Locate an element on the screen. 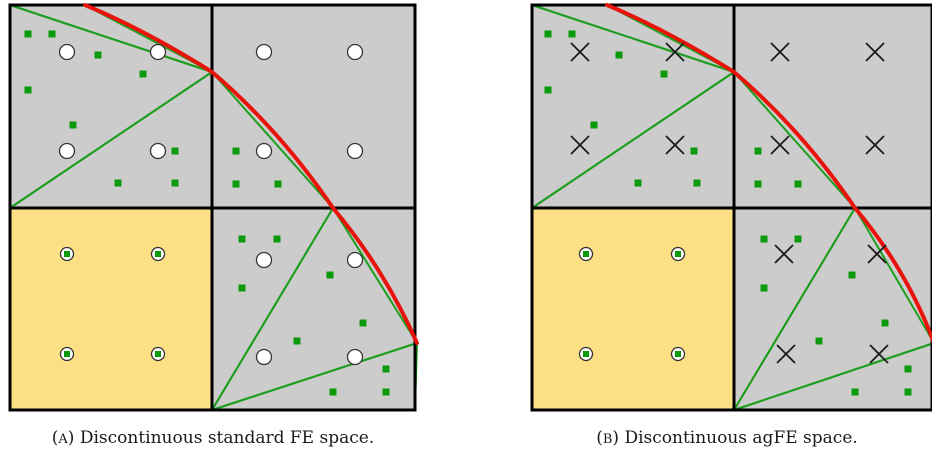  caption-agfe: (B) Discontinuous agFE space. is located at coordinates (727, 438).